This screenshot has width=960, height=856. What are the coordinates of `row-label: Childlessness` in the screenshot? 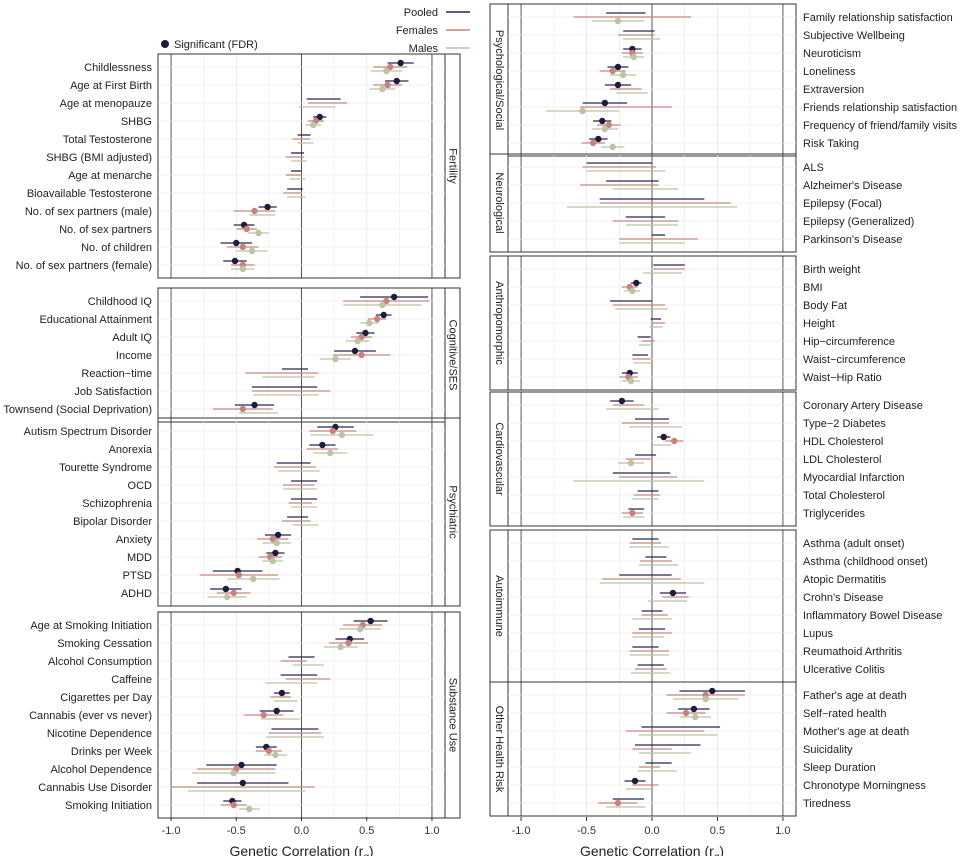 It's located at (118, 68).